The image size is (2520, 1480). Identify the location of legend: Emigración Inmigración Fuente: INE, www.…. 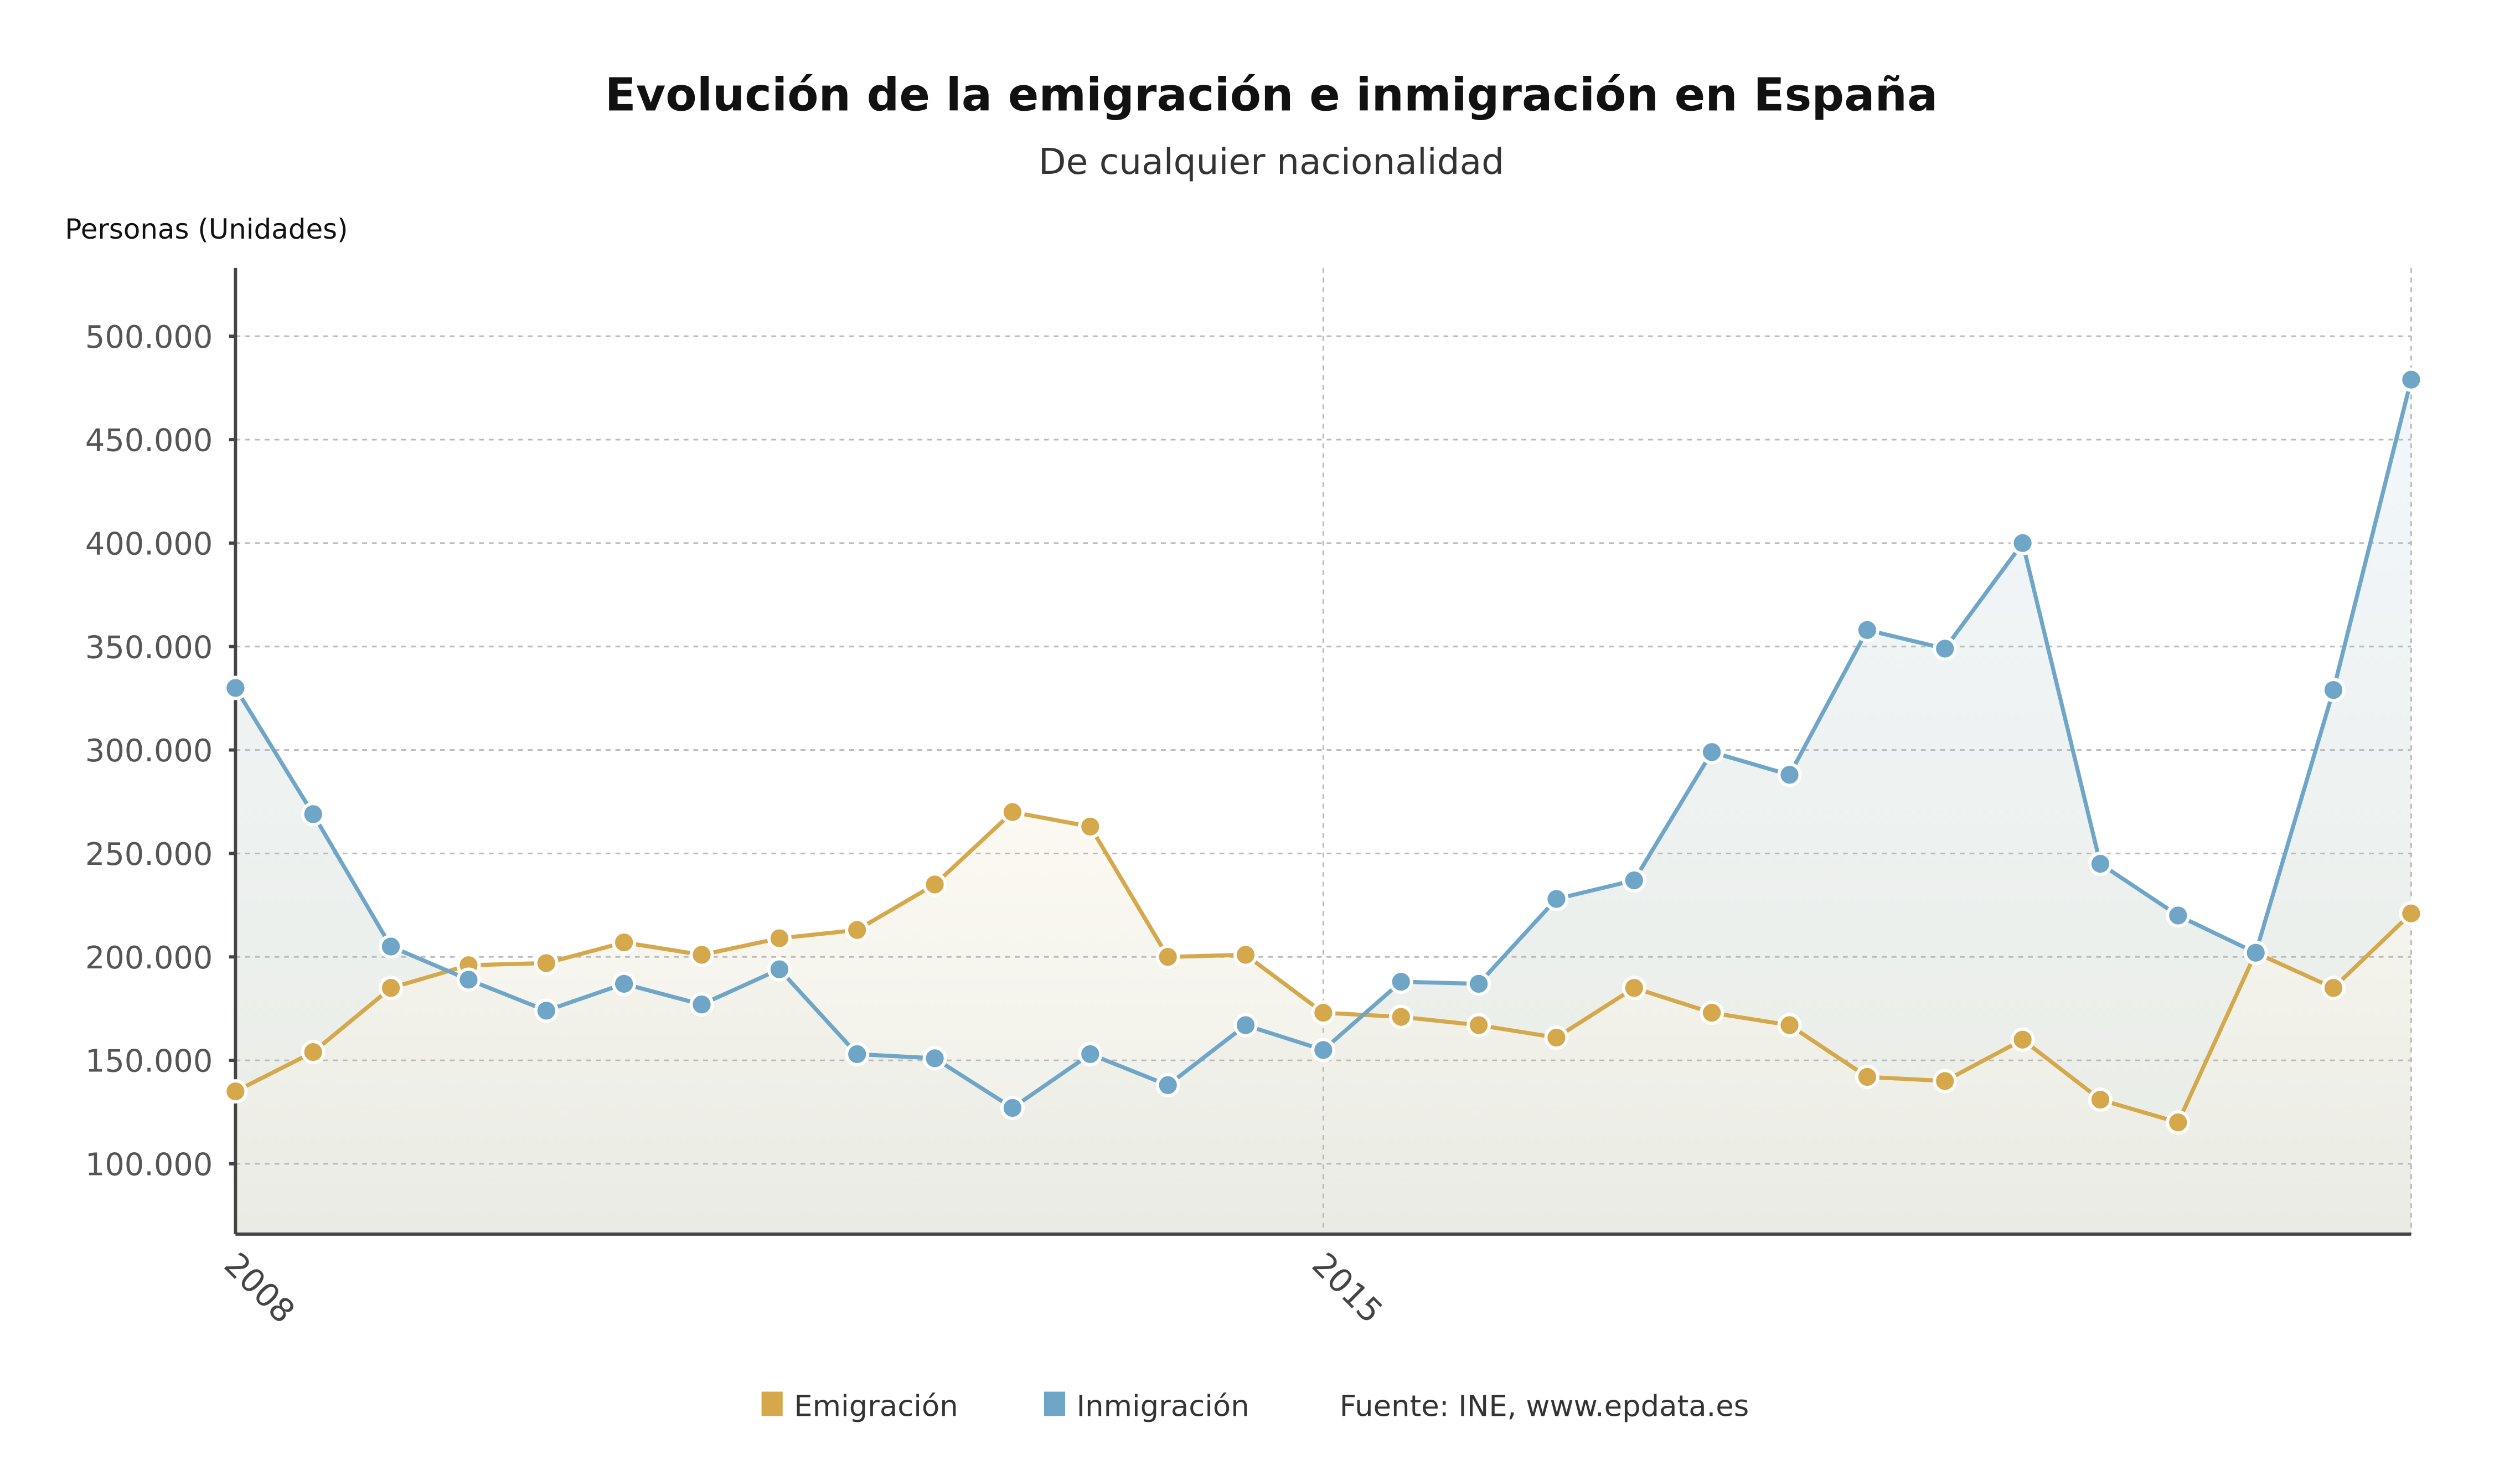
(1255, 1406).